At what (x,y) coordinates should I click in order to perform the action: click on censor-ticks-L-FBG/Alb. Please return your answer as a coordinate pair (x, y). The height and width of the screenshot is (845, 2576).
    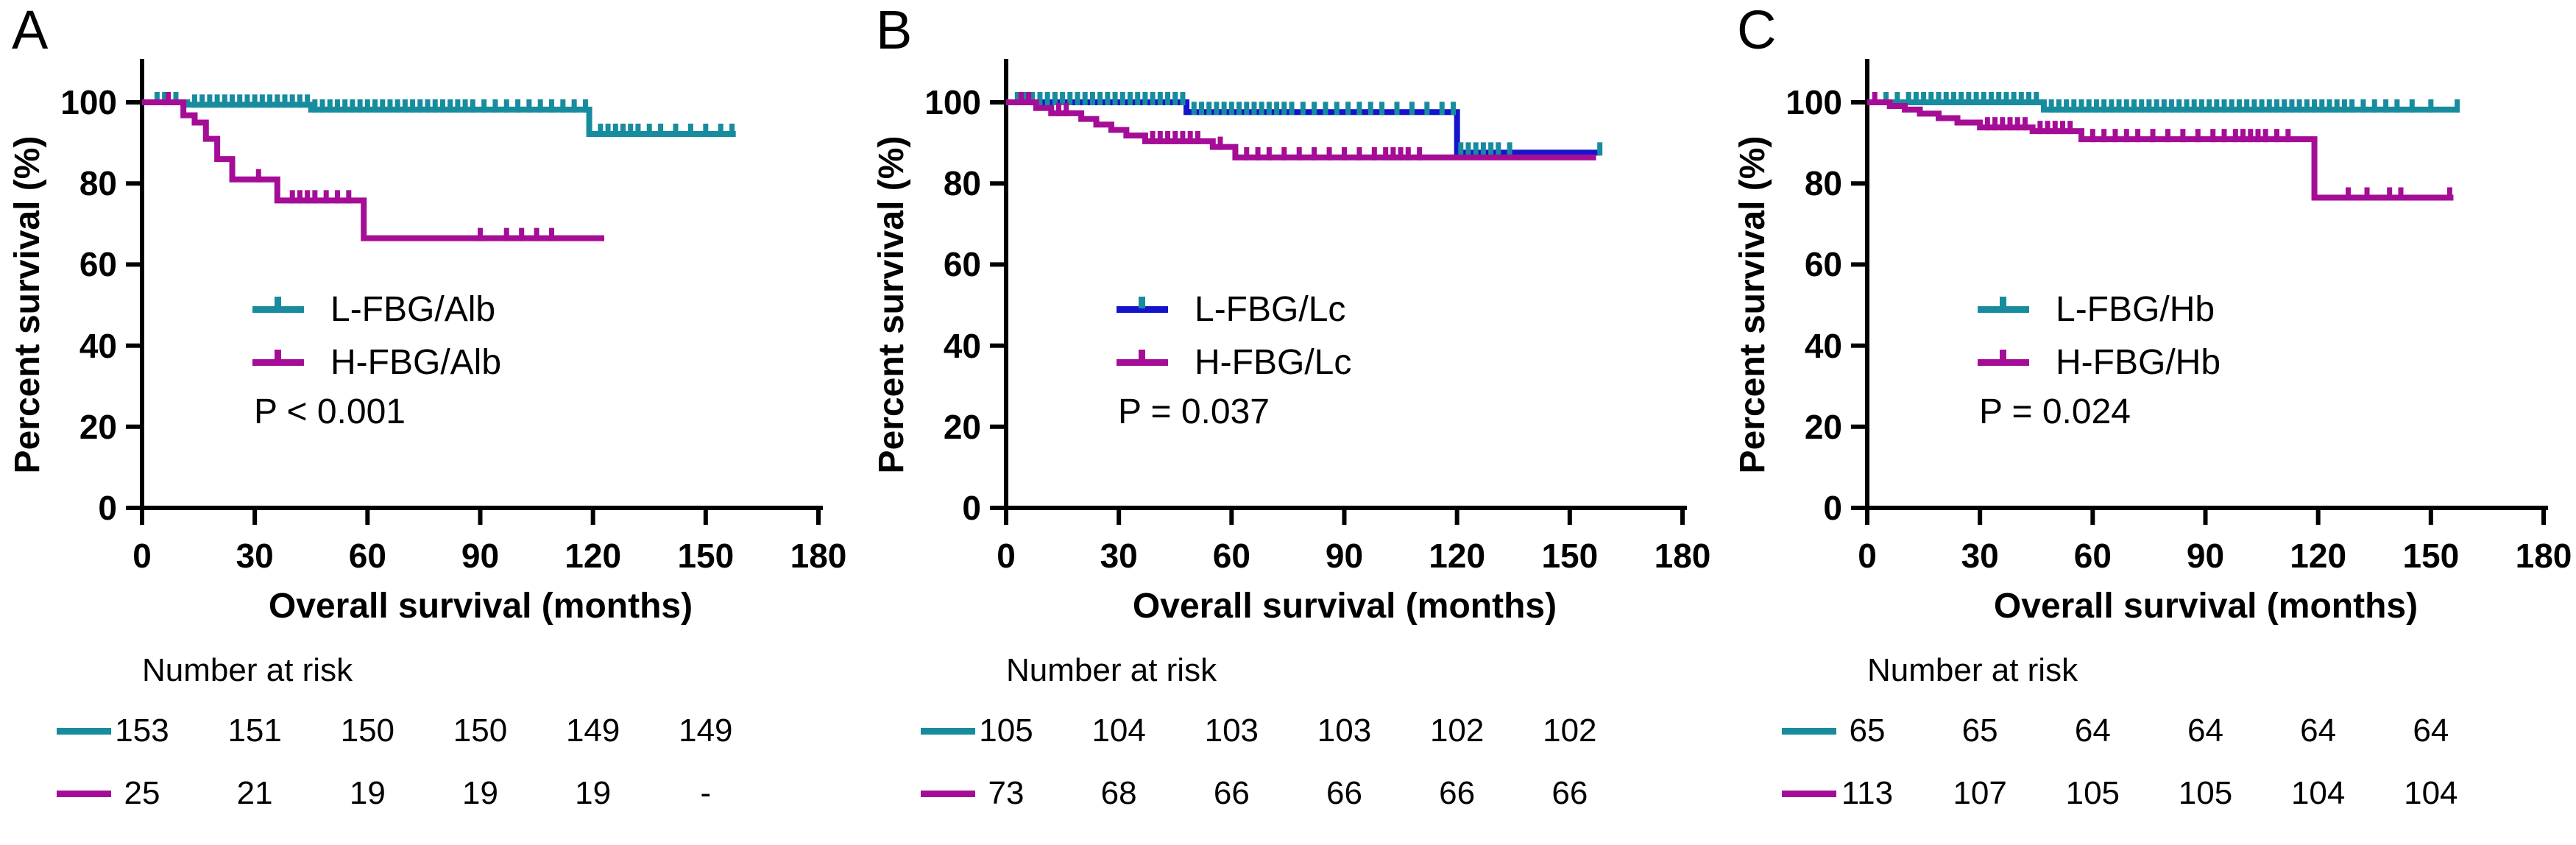
    Looking at the image, I should click on (444, 114).